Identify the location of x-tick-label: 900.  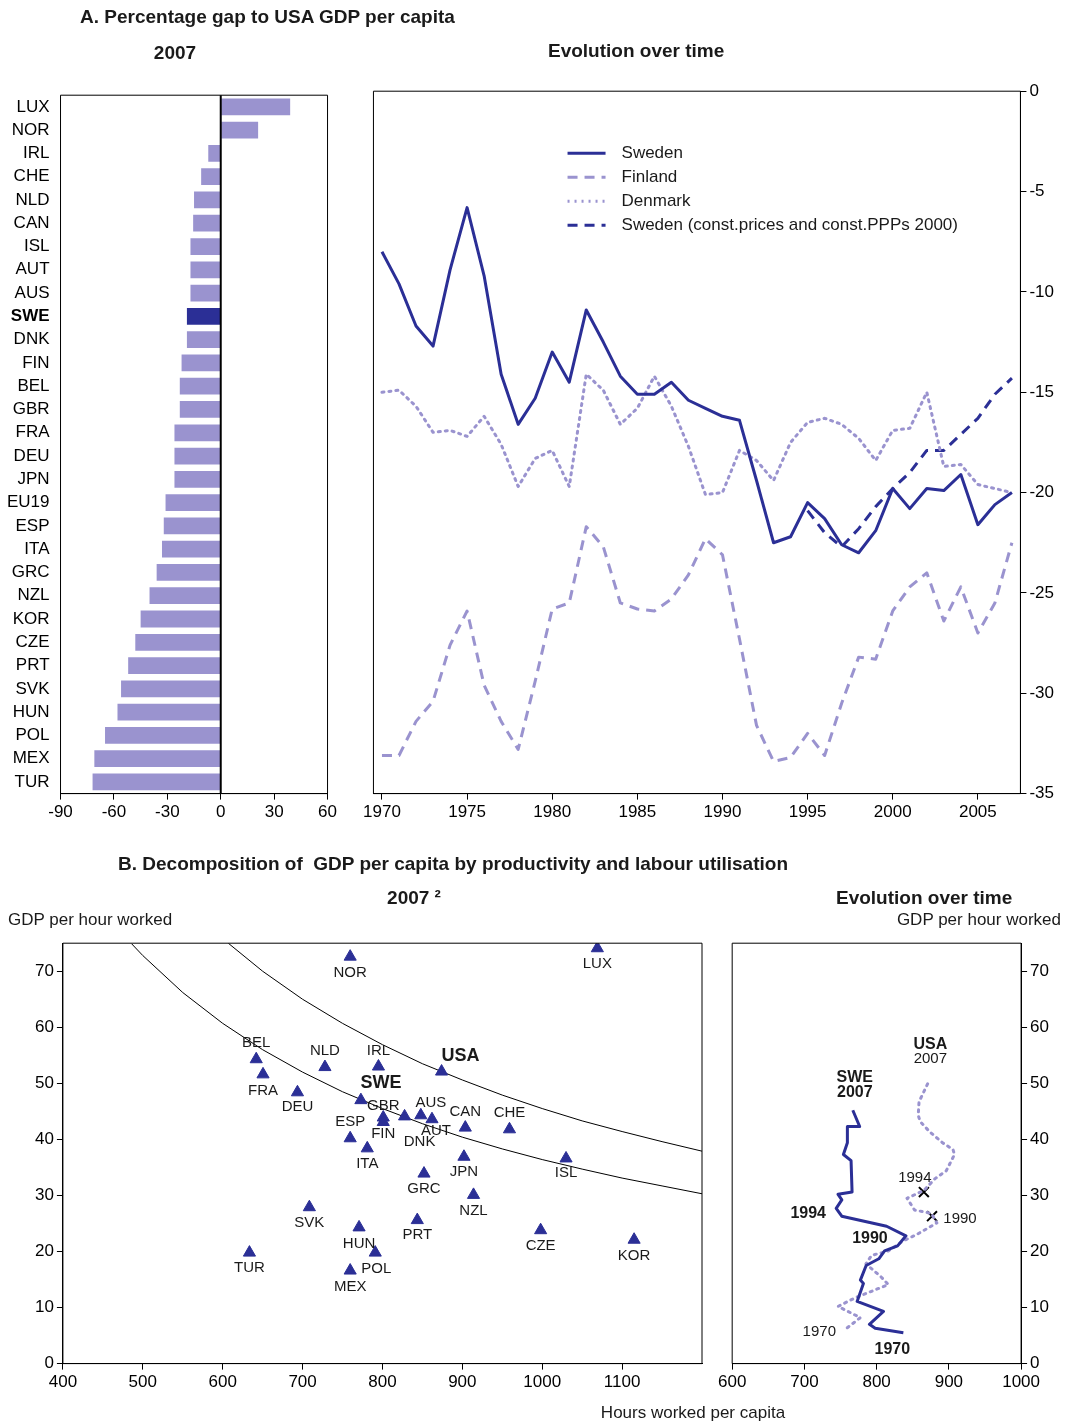
(949, 1382).